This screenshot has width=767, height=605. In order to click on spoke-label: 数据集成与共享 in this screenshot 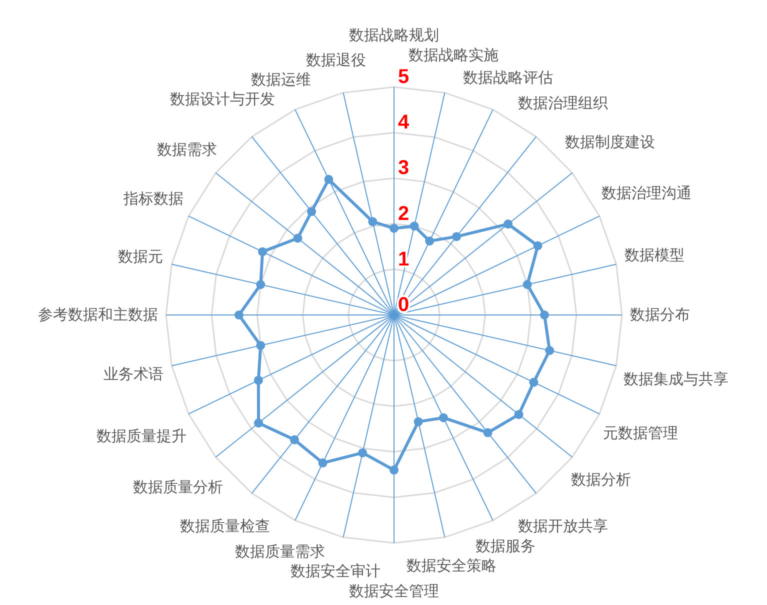, I will do `click(675, 379)`.